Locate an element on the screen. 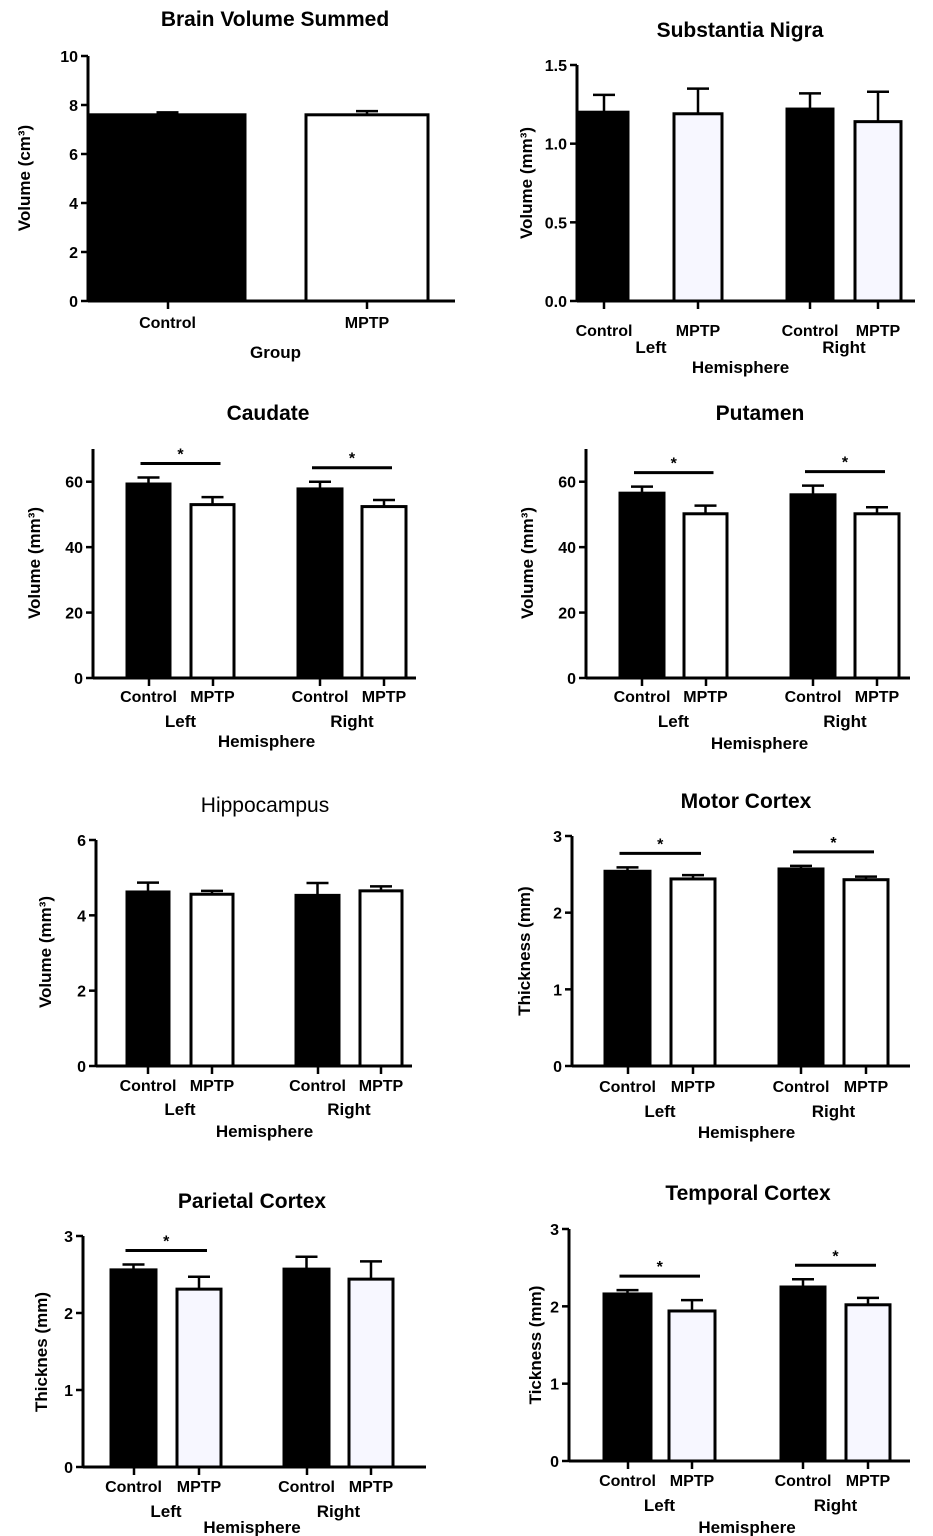 The width and height of the screenshot is (933, 1536). chart-title: Hippocampus is located at coordinates (265, 805).